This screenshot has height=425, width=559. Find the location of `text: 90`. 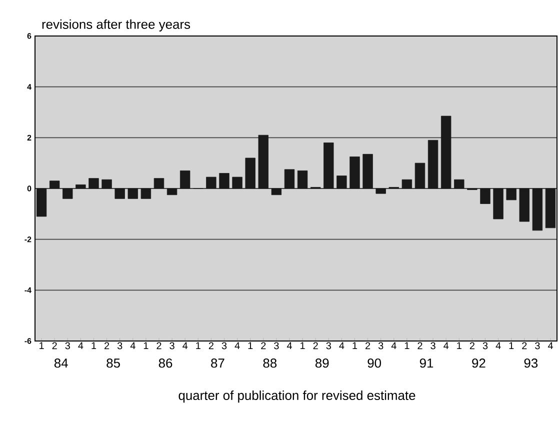

text: 90 is located at coordinates (375, 363).